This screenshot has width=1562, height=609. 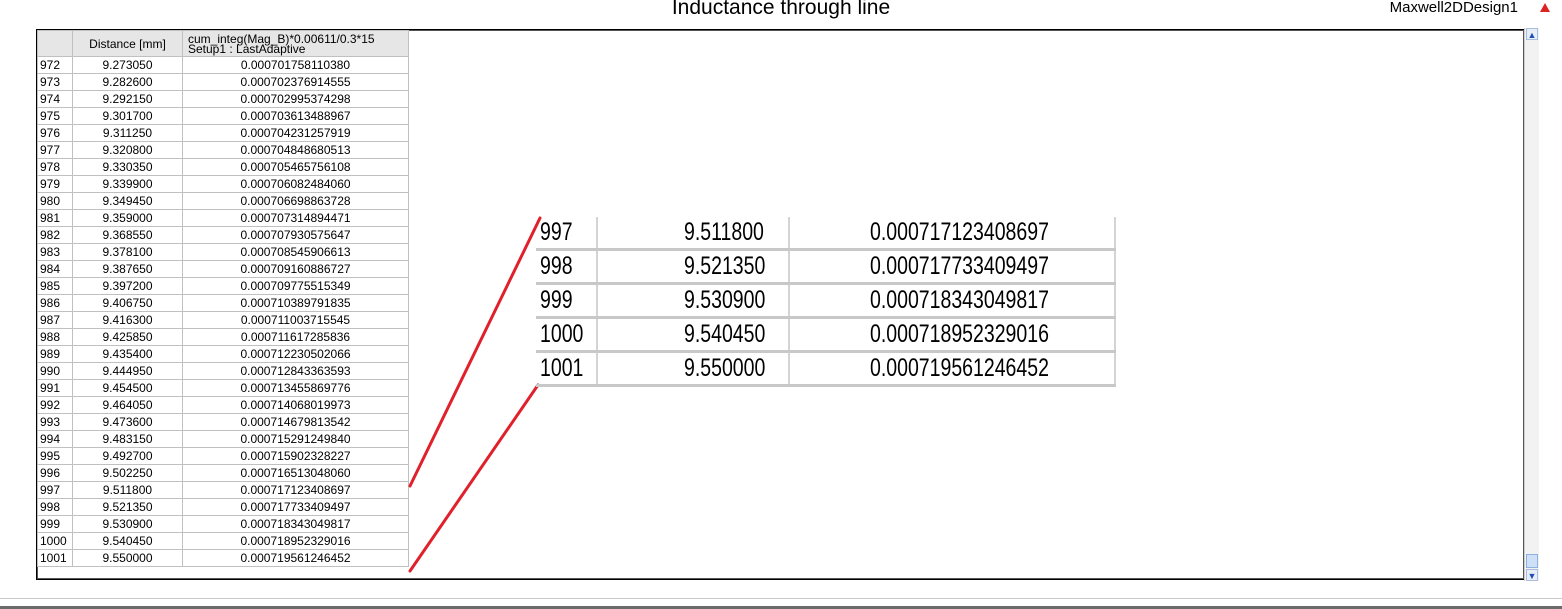 What do you see at coordinates (1531, 304) in the screenshot?
I see `vertical-scrollbar: ▲ ▼` at bounding box center [1531, 304].